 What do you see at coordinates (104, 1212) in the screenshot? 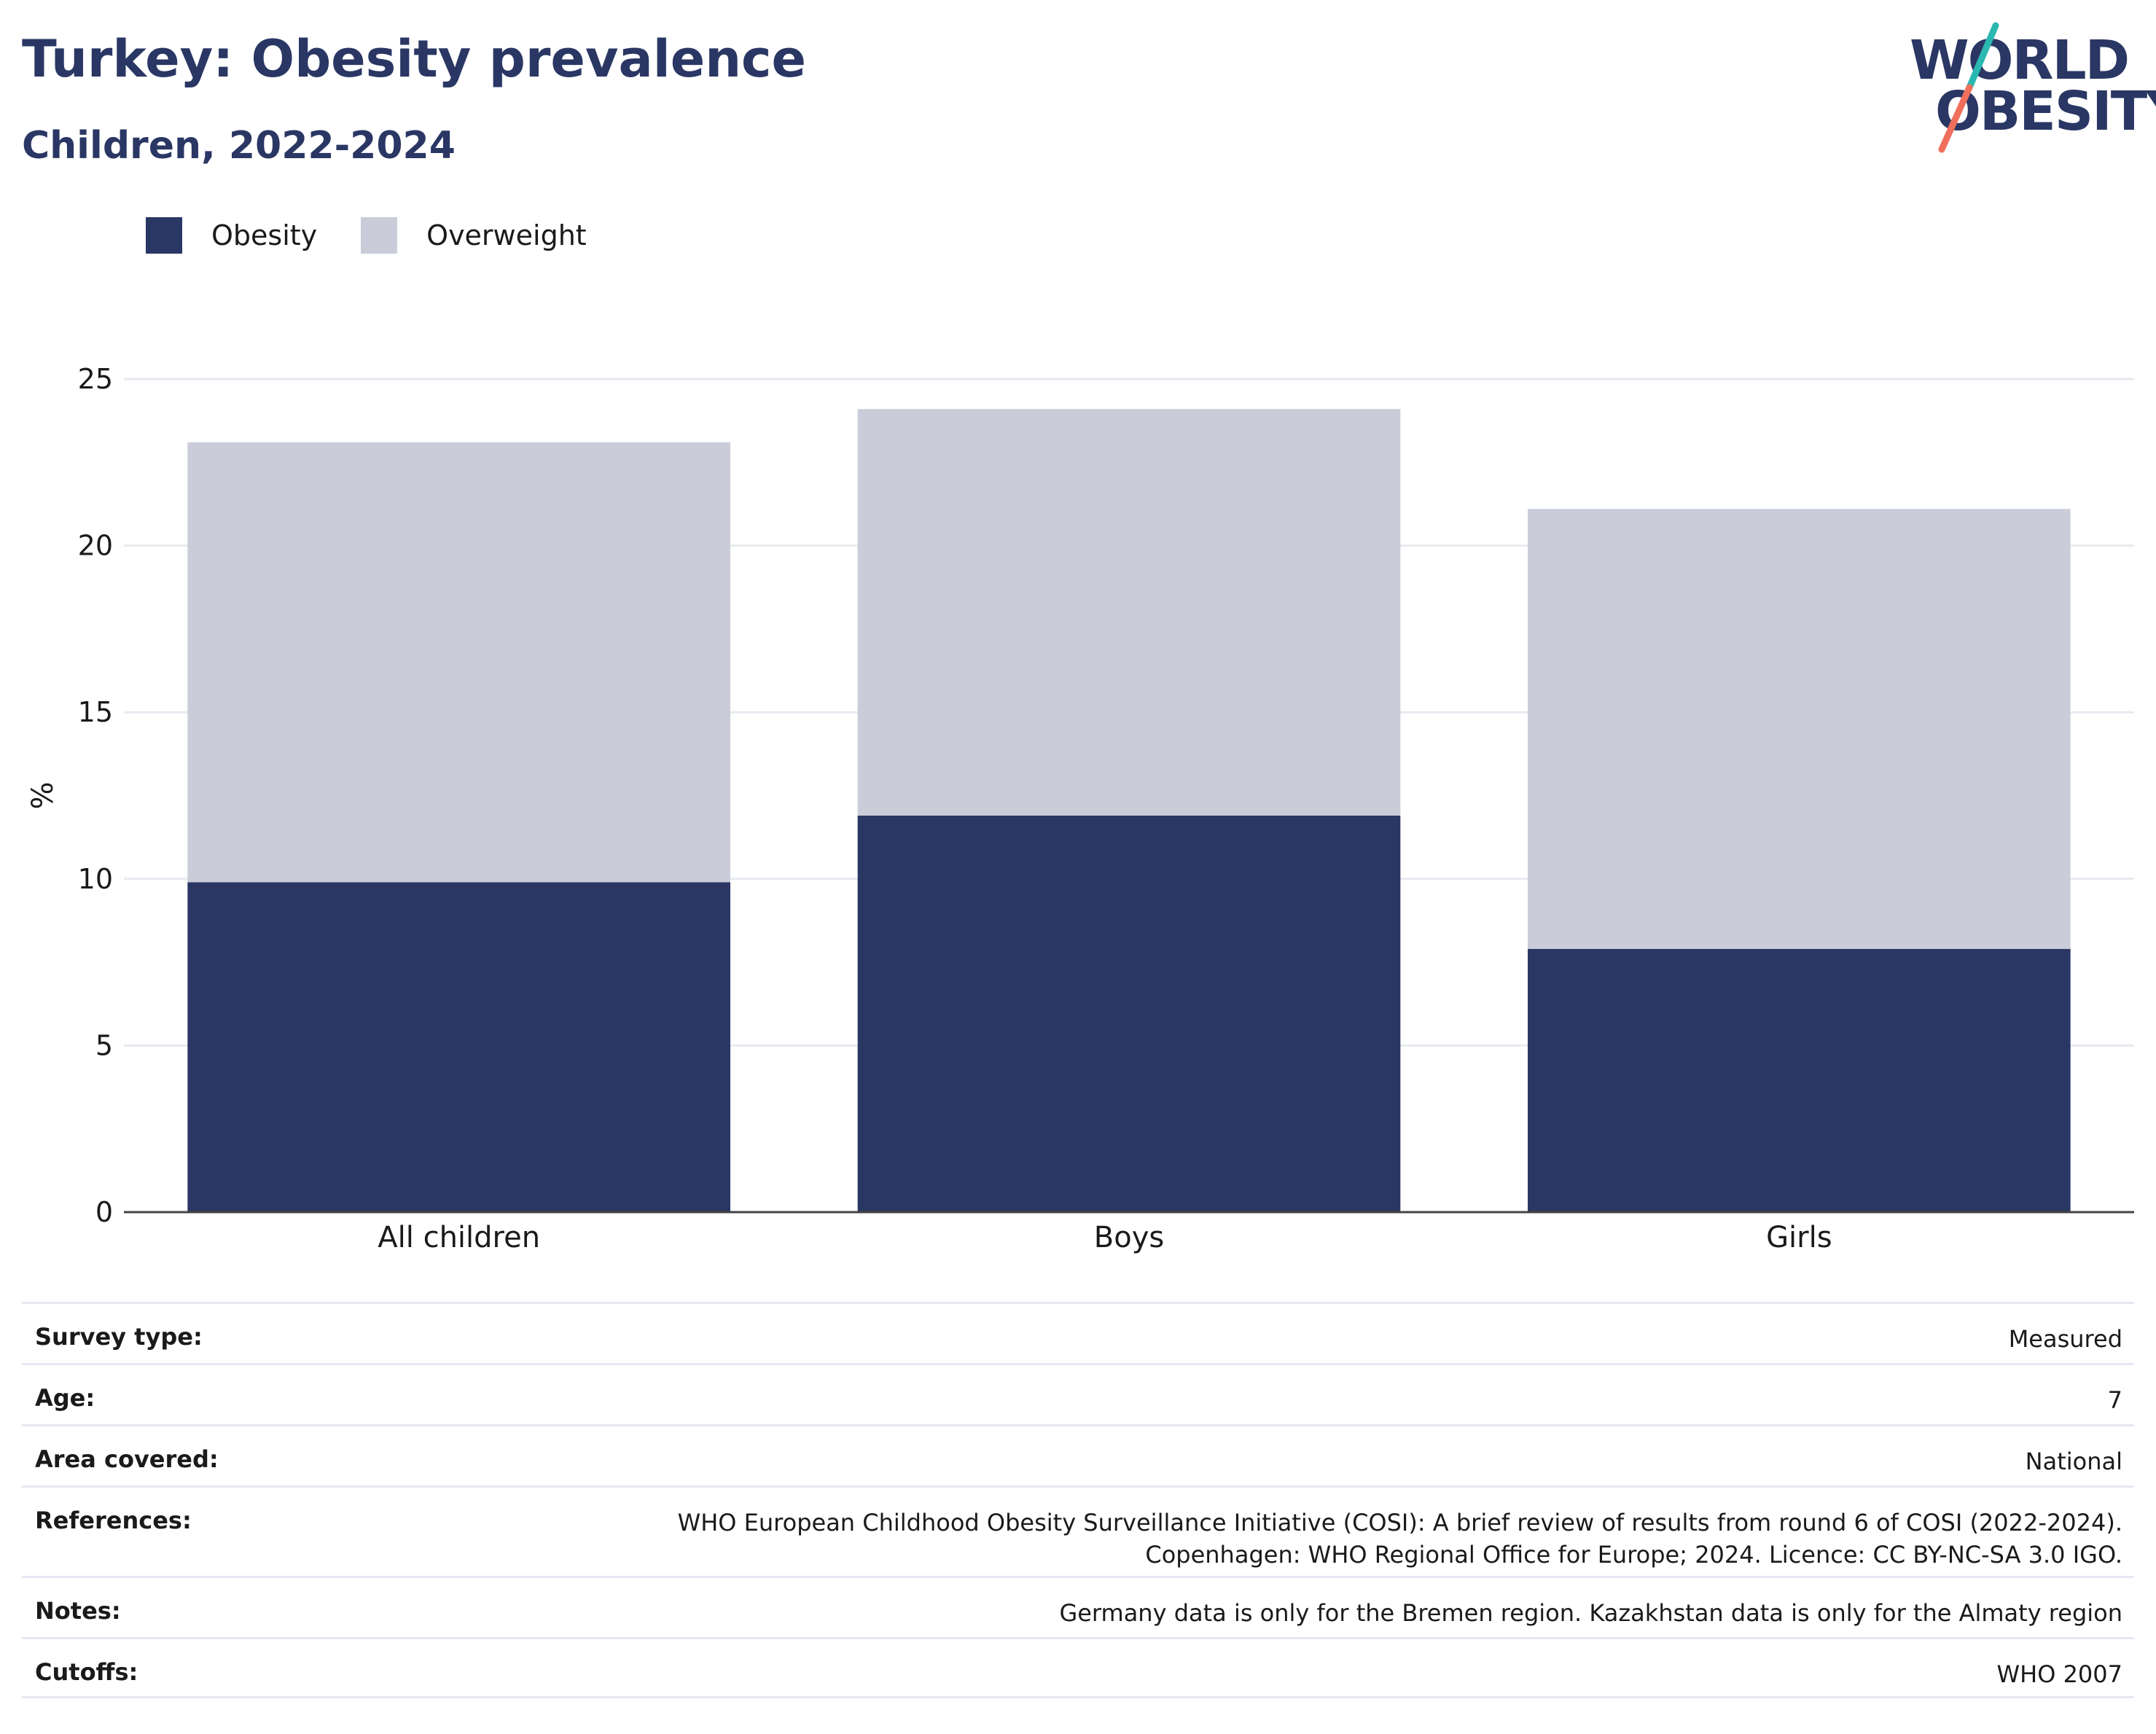
I see `y-tick-label: 0` at bounding box center [104, 1212].